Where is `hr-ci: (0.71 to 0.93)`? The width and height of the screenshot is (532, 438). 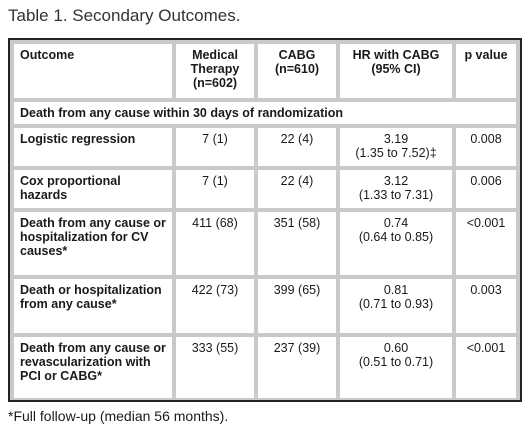
hr-ci: (0.71 to 0.93) is located at coordinates (396, 304).